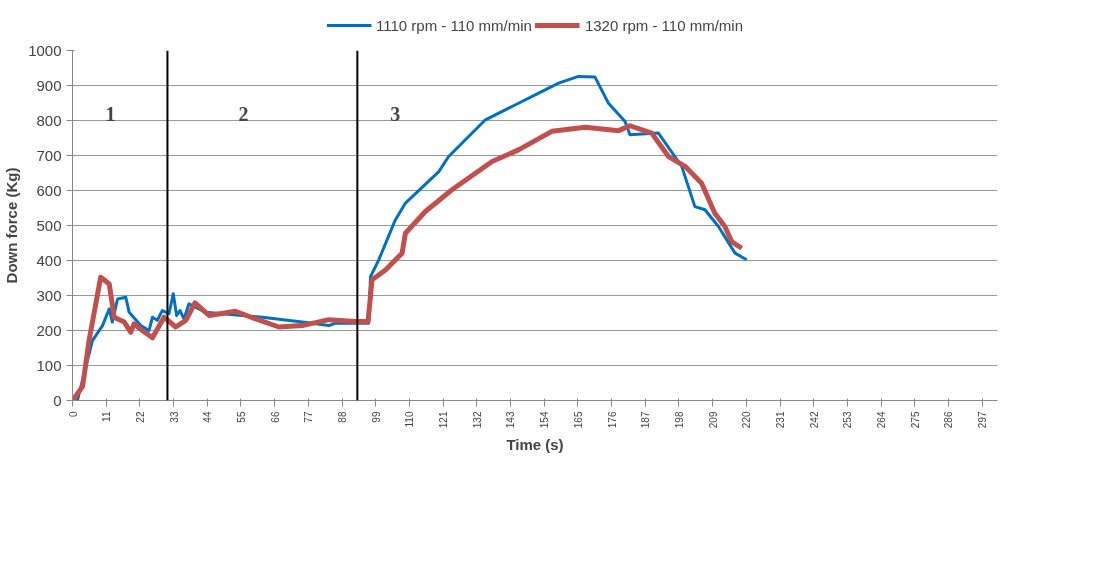  I want to click on annotation: 3, so click(395, 113).